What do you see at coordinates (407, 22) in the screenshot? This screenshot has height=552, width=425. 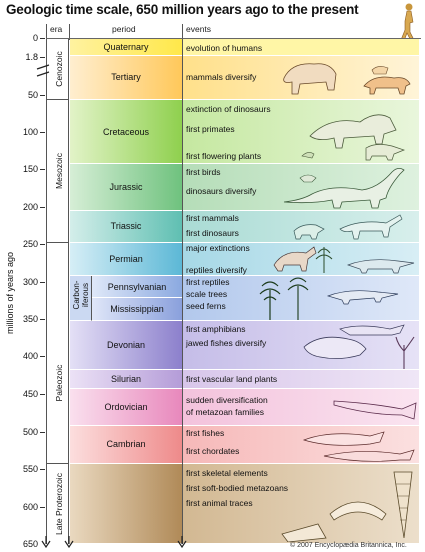 I see `human-figure-icon` at bounding box center [407, 22].